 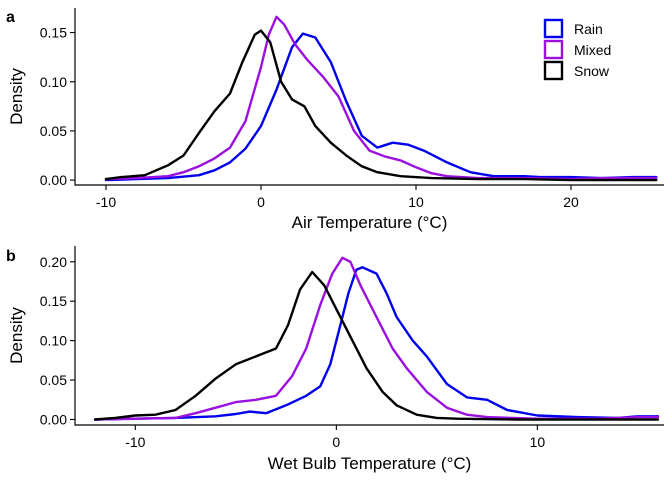 I want to click on panel-tag: a, so click(x=10, y=17).